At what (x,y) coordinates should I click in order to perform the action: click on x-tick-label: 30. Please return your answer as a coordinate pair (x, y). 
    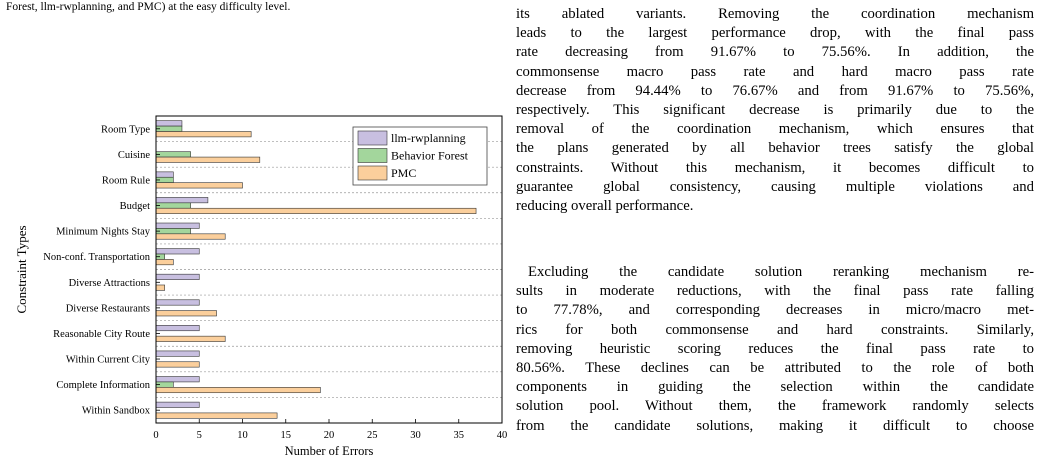
    Looking at the image, I should click on (415, 435).